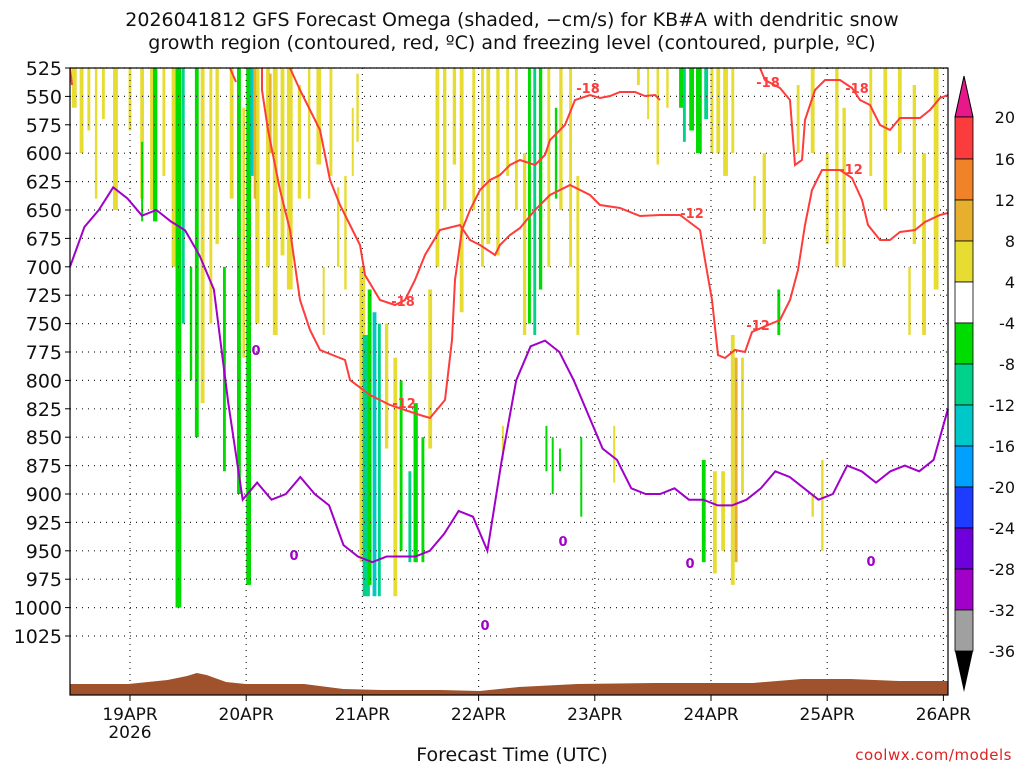  What do you see at coordinates (44, 438) in the screenshot?
I see `y-tick-label-850: 850` at bounding box center [44, 438].